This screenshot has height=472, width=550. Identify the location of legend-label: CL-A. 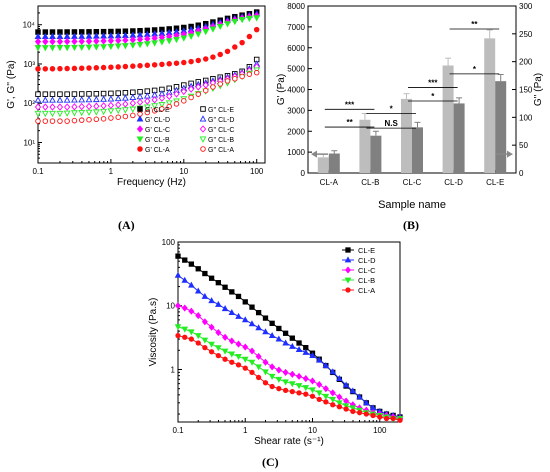
(366, 290).